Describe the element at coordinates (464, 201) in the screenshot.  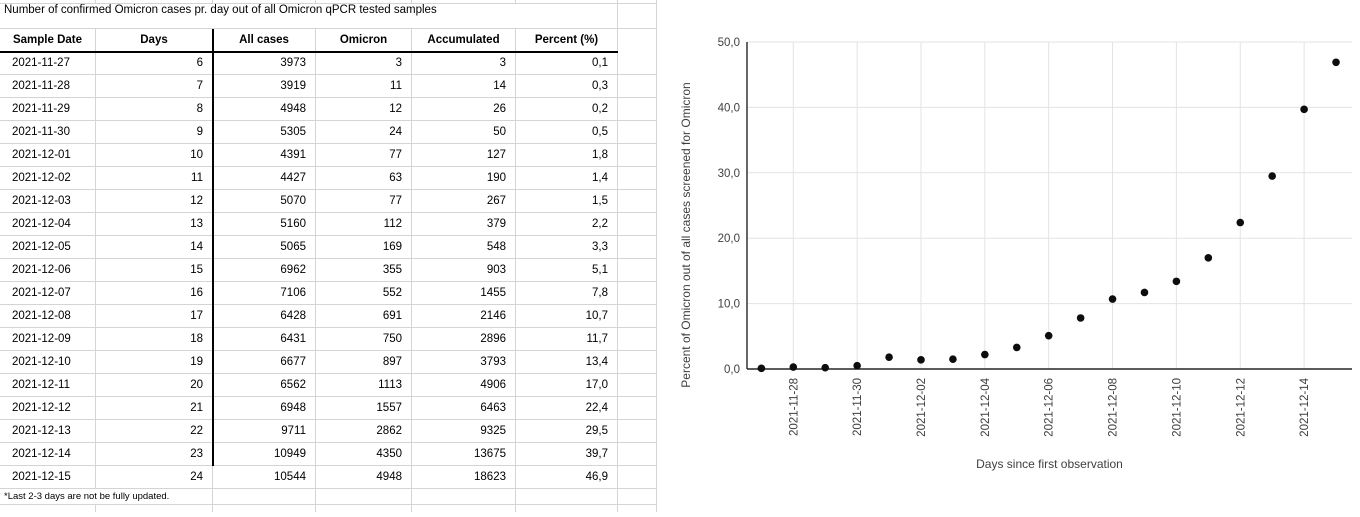
I see `cell-accumulated: 267` at that location.